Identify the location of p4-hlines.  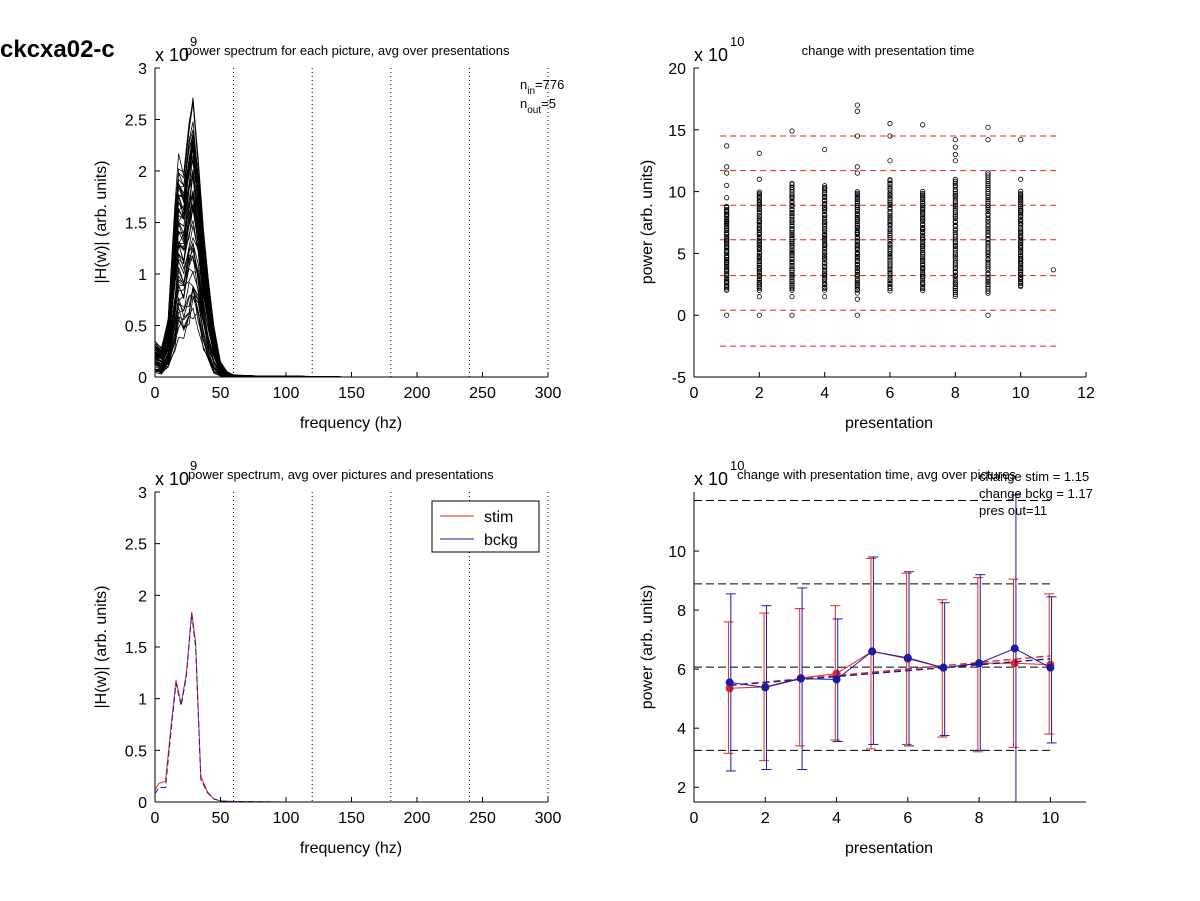
(872, 625).